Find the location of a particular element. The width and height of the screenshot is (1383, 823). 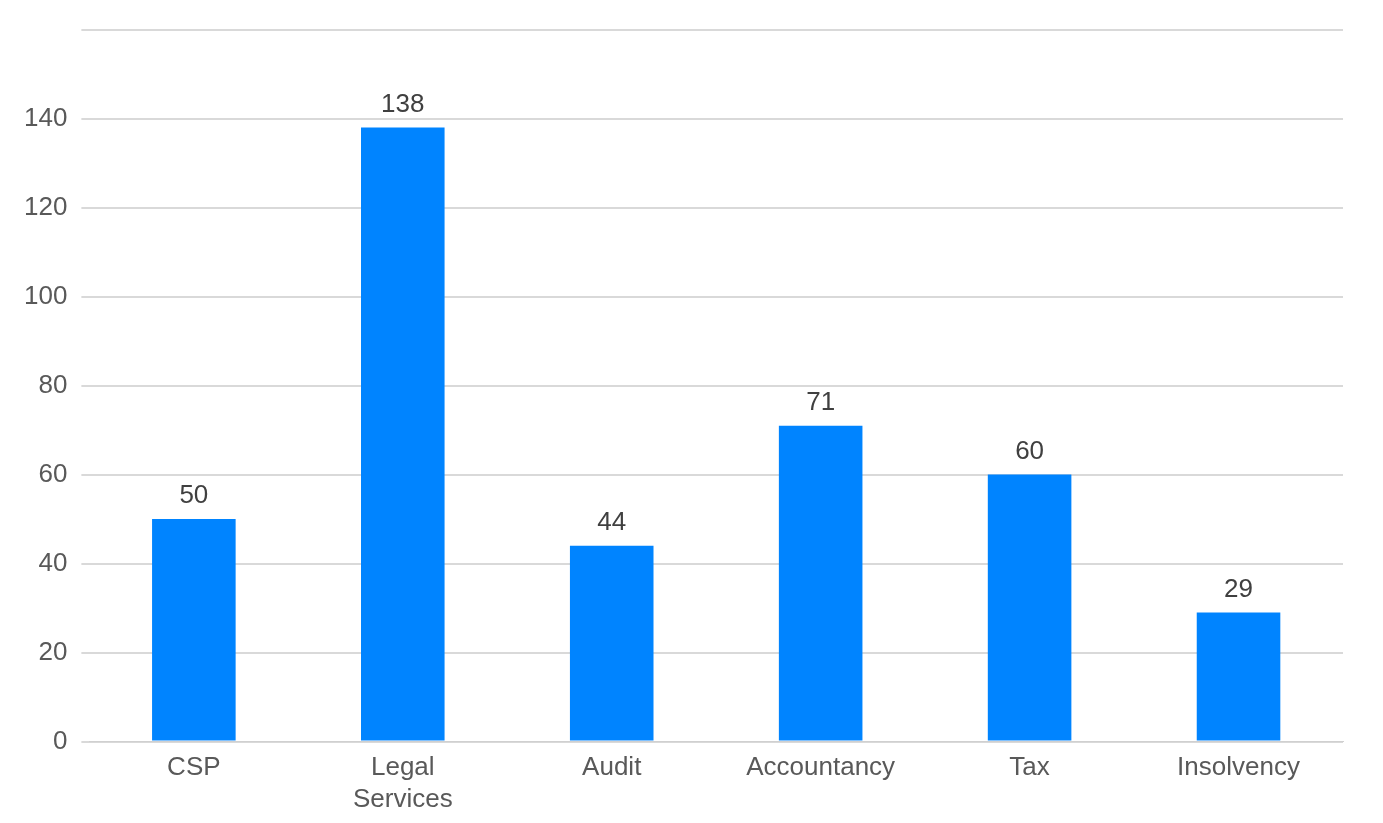

data-label: 138 is located at coordinates (403, 102).